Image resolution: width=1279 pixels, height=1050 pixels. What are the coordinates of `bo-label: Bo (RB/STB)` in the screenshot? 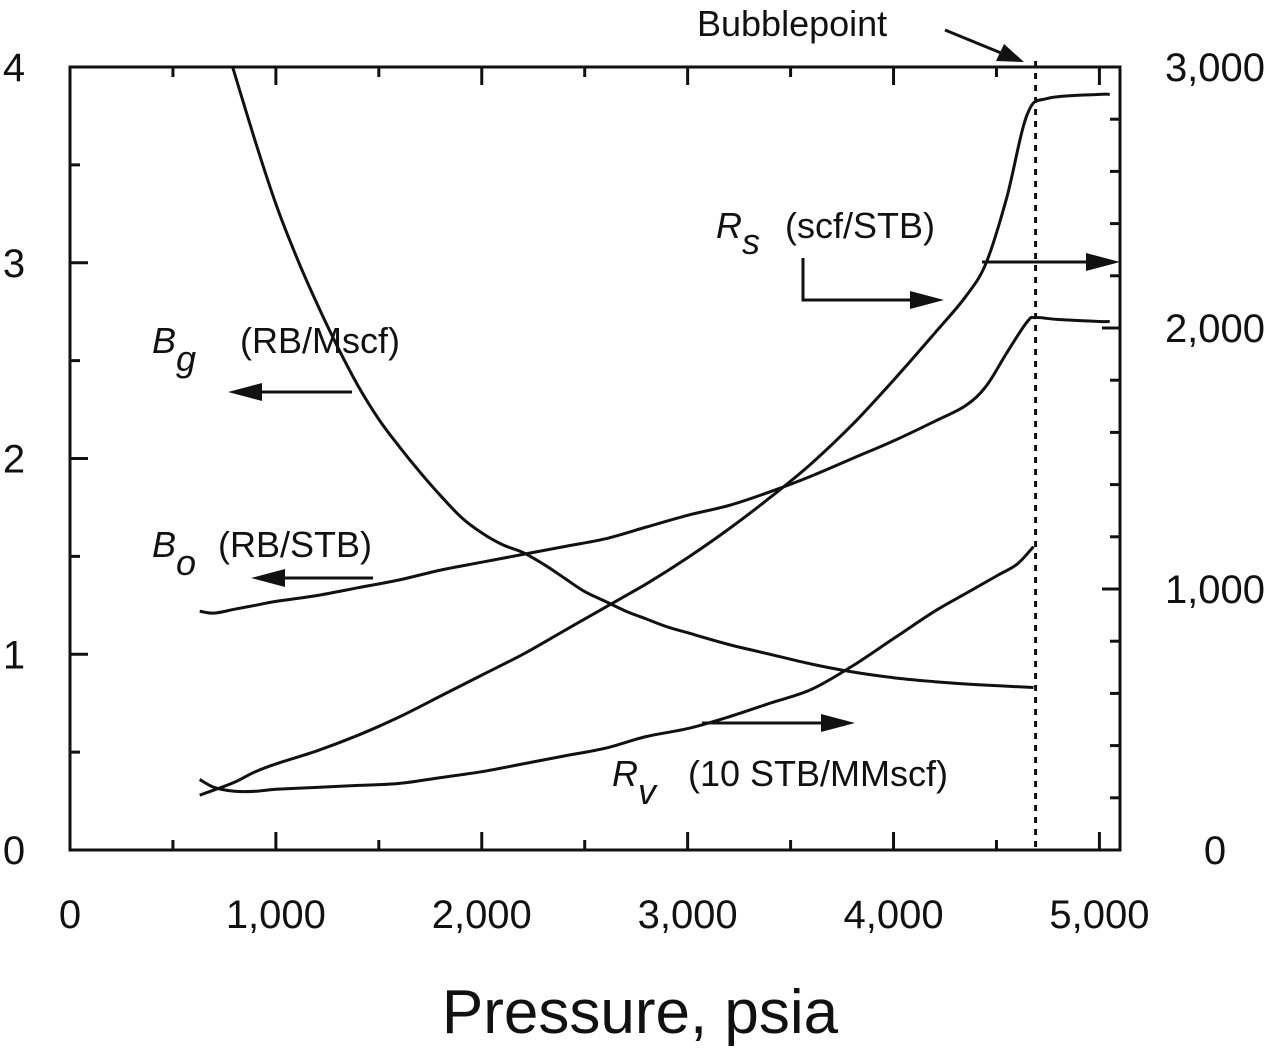 It's located at (262, 553).